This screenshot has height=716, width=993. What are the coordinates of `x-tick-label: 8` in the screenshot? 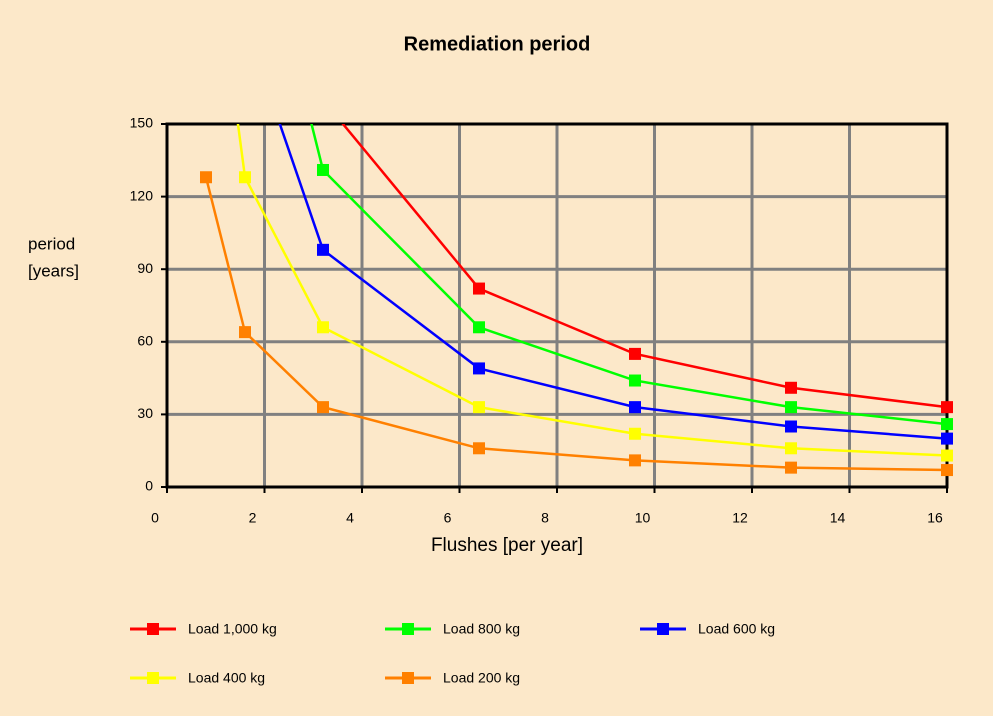 It's located at (545, 518).